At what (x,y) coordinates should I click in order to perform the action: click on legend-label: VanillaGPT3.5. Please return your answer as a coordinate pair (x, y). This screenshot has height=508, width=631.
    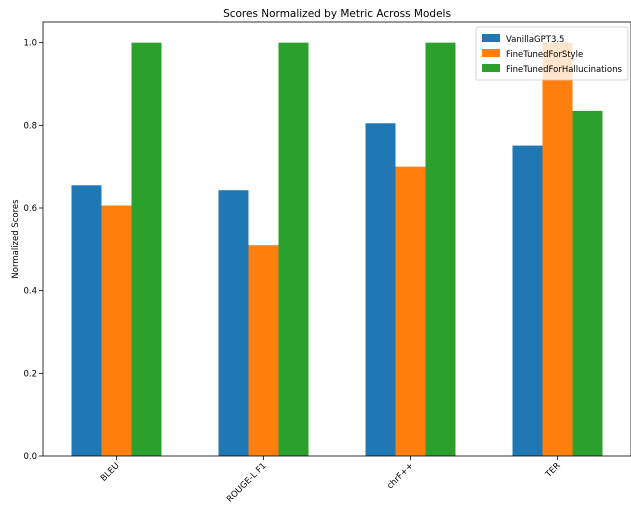
    Looking at the image, I should click on (535, 40).